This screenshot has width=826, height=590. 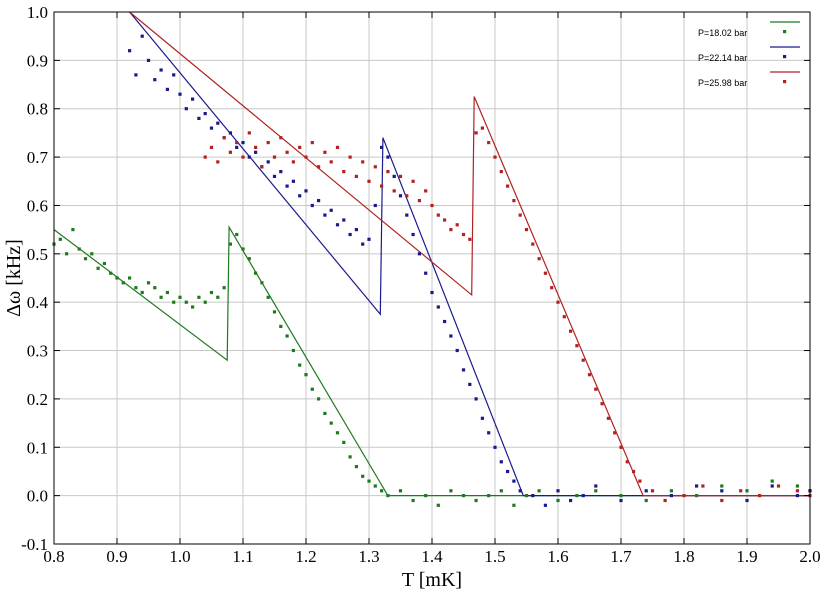 I want to click on y-tick-label: 0.5, so click(x=37, y=254).